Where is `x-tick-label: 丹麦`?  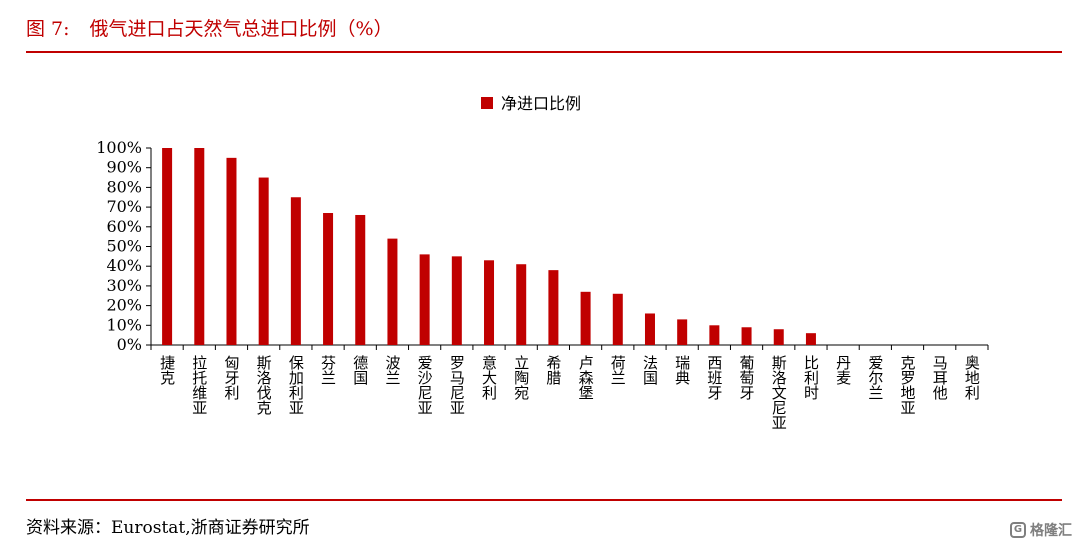 x-tick-label: 丹麦 is located at coordinates (843, 370).